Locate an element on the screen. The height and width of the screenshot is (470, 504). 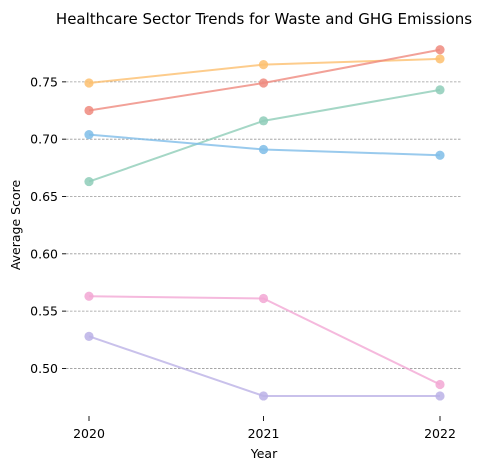
y-tick-label: 0.55 is located at coordinates (44, 311).